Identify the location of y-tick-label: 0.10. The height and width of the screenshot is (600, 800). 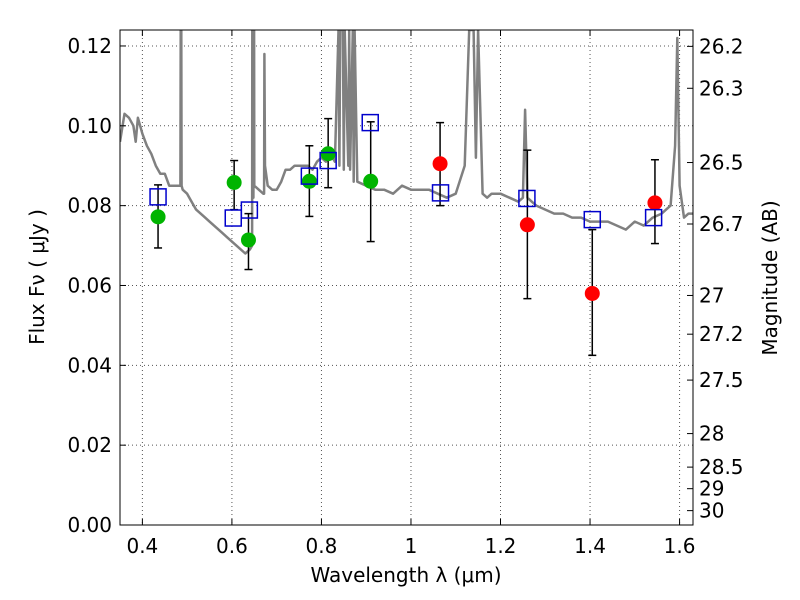
(89, 126).